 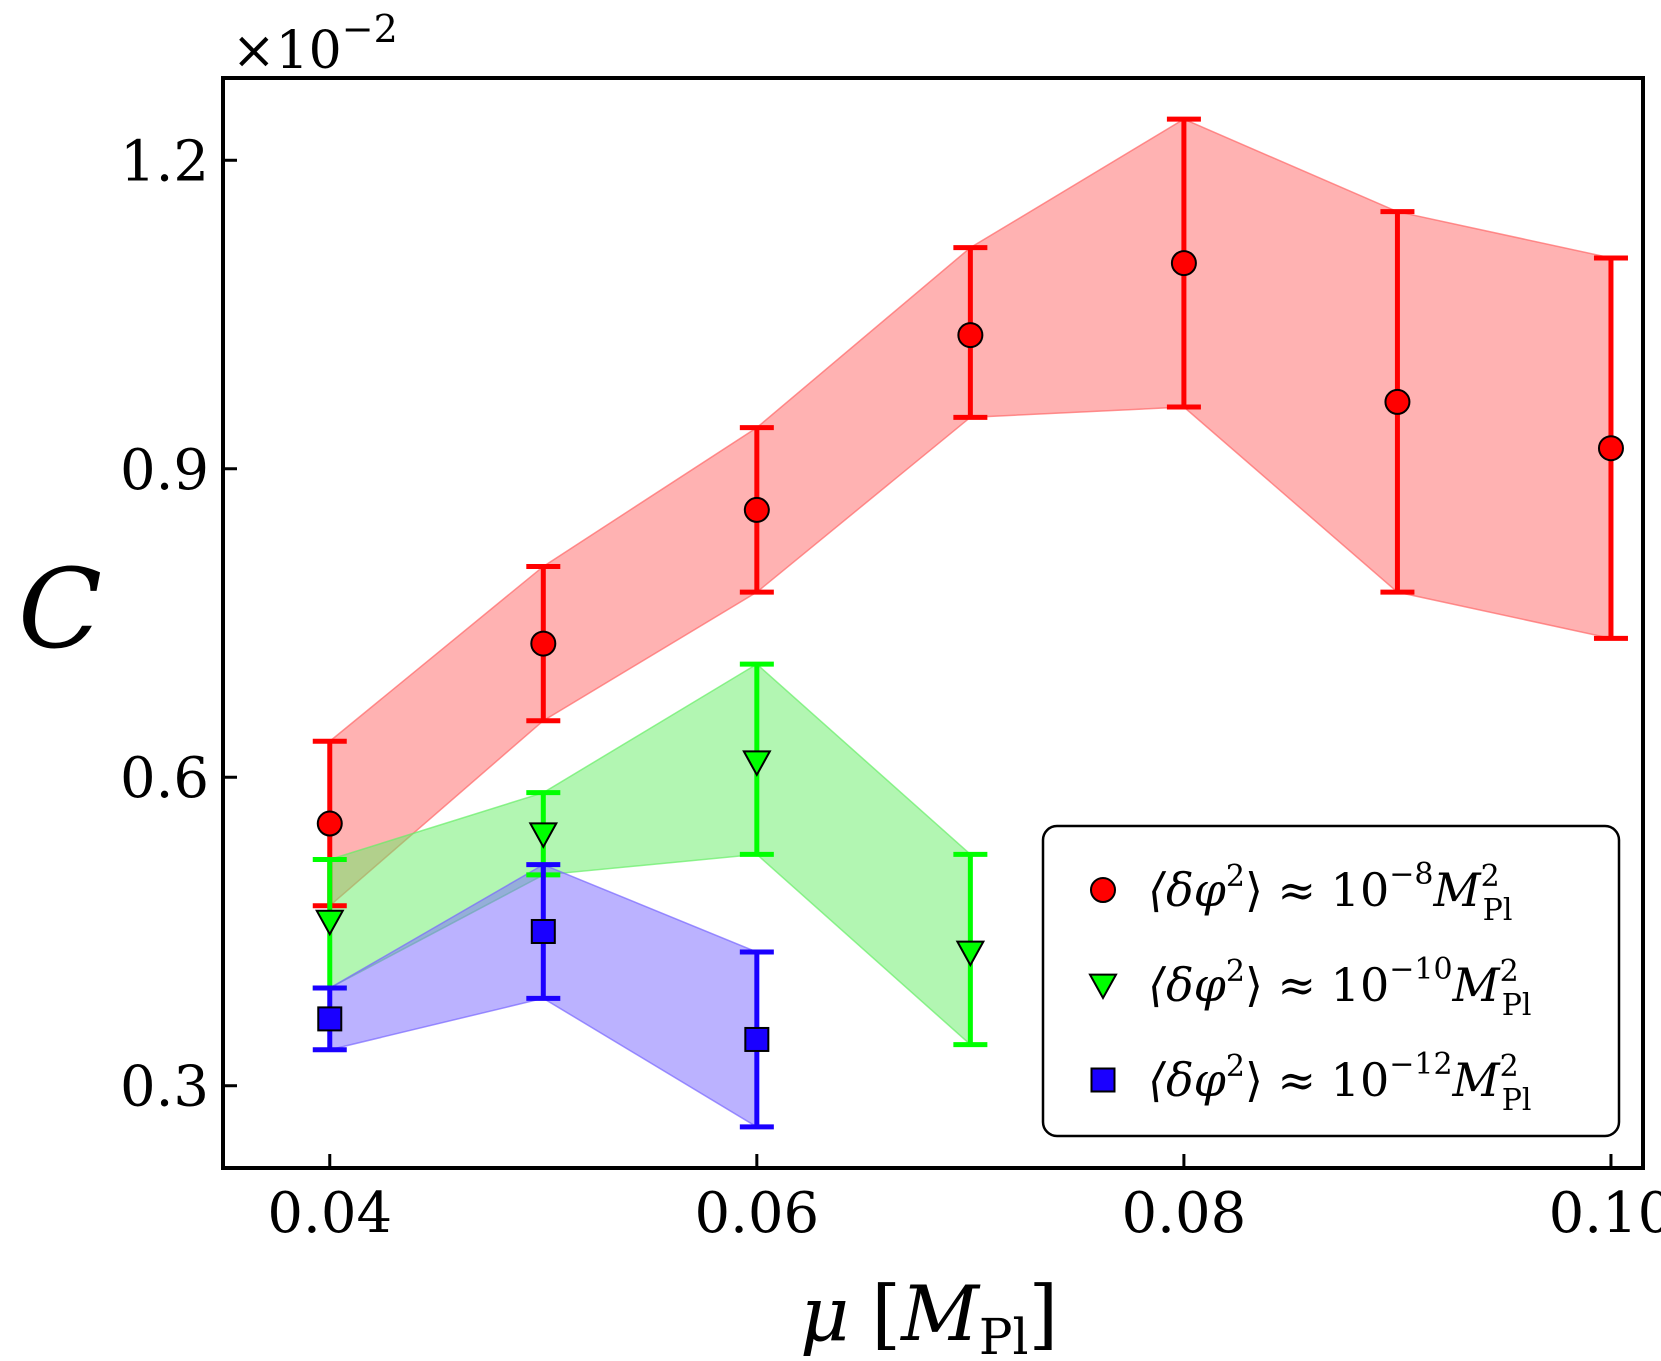 What do you see at coordinates (164, 778) in the screenshot?
I see `y-tick-label-1: 0.6` at bounding box center [164, 778].